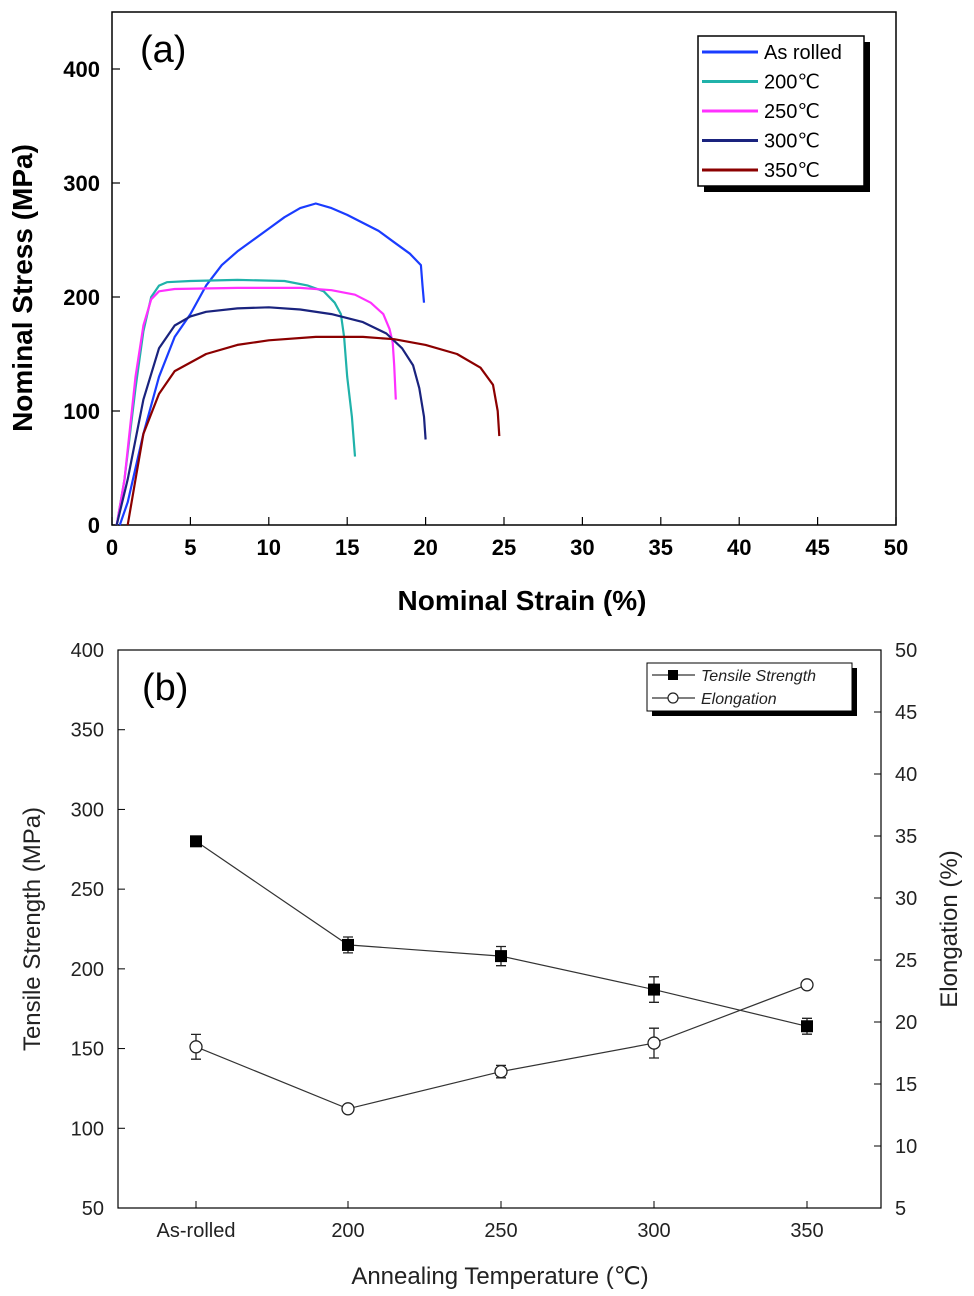  What do you see at coordinates (906, 1085) in the screenshot?
I see `panel-b-y2-tick-label: 15` at bounding box center [906, 1085].